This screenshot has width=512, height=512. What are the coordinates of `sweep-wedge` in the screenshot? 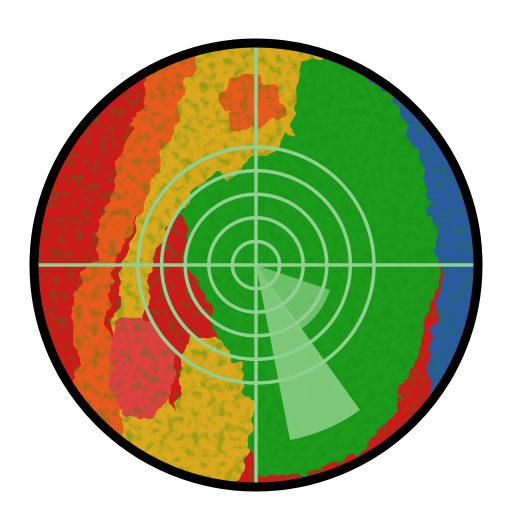 It's located at (308, 352).